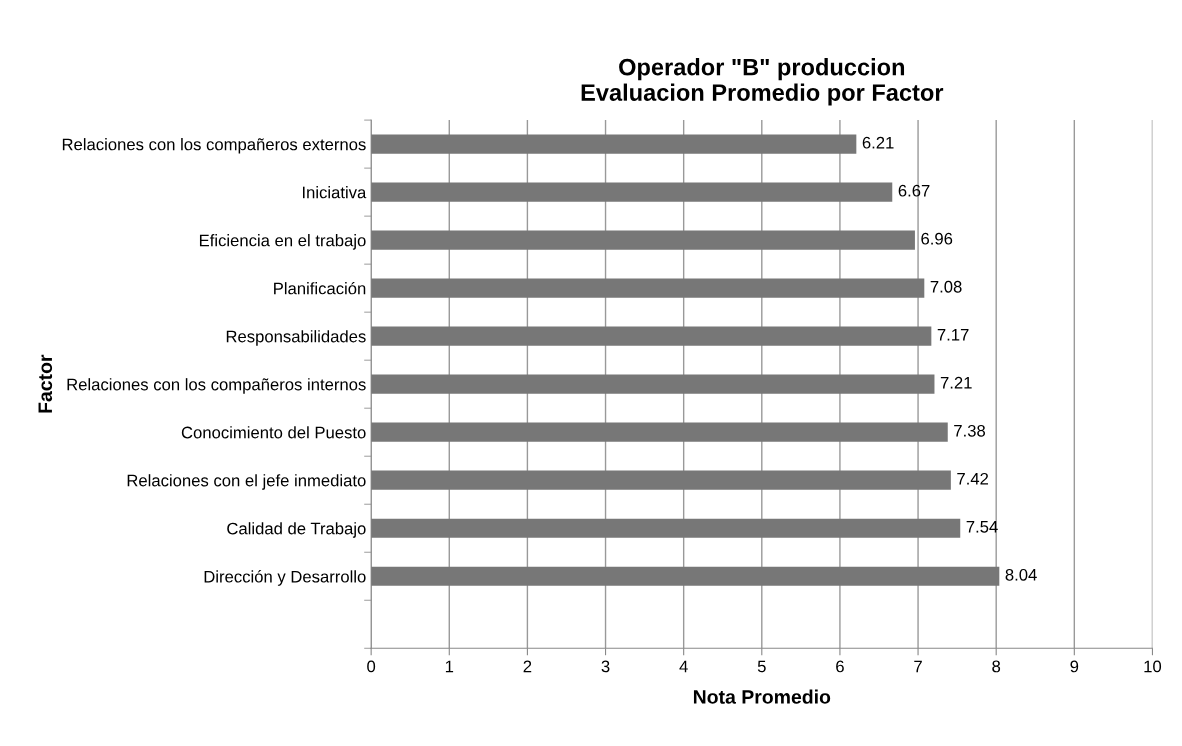  What do you see at coordinates (1153, 666) in the screenshot?
I see `x-tick-label: 10` at bounding box center [1153, 666].